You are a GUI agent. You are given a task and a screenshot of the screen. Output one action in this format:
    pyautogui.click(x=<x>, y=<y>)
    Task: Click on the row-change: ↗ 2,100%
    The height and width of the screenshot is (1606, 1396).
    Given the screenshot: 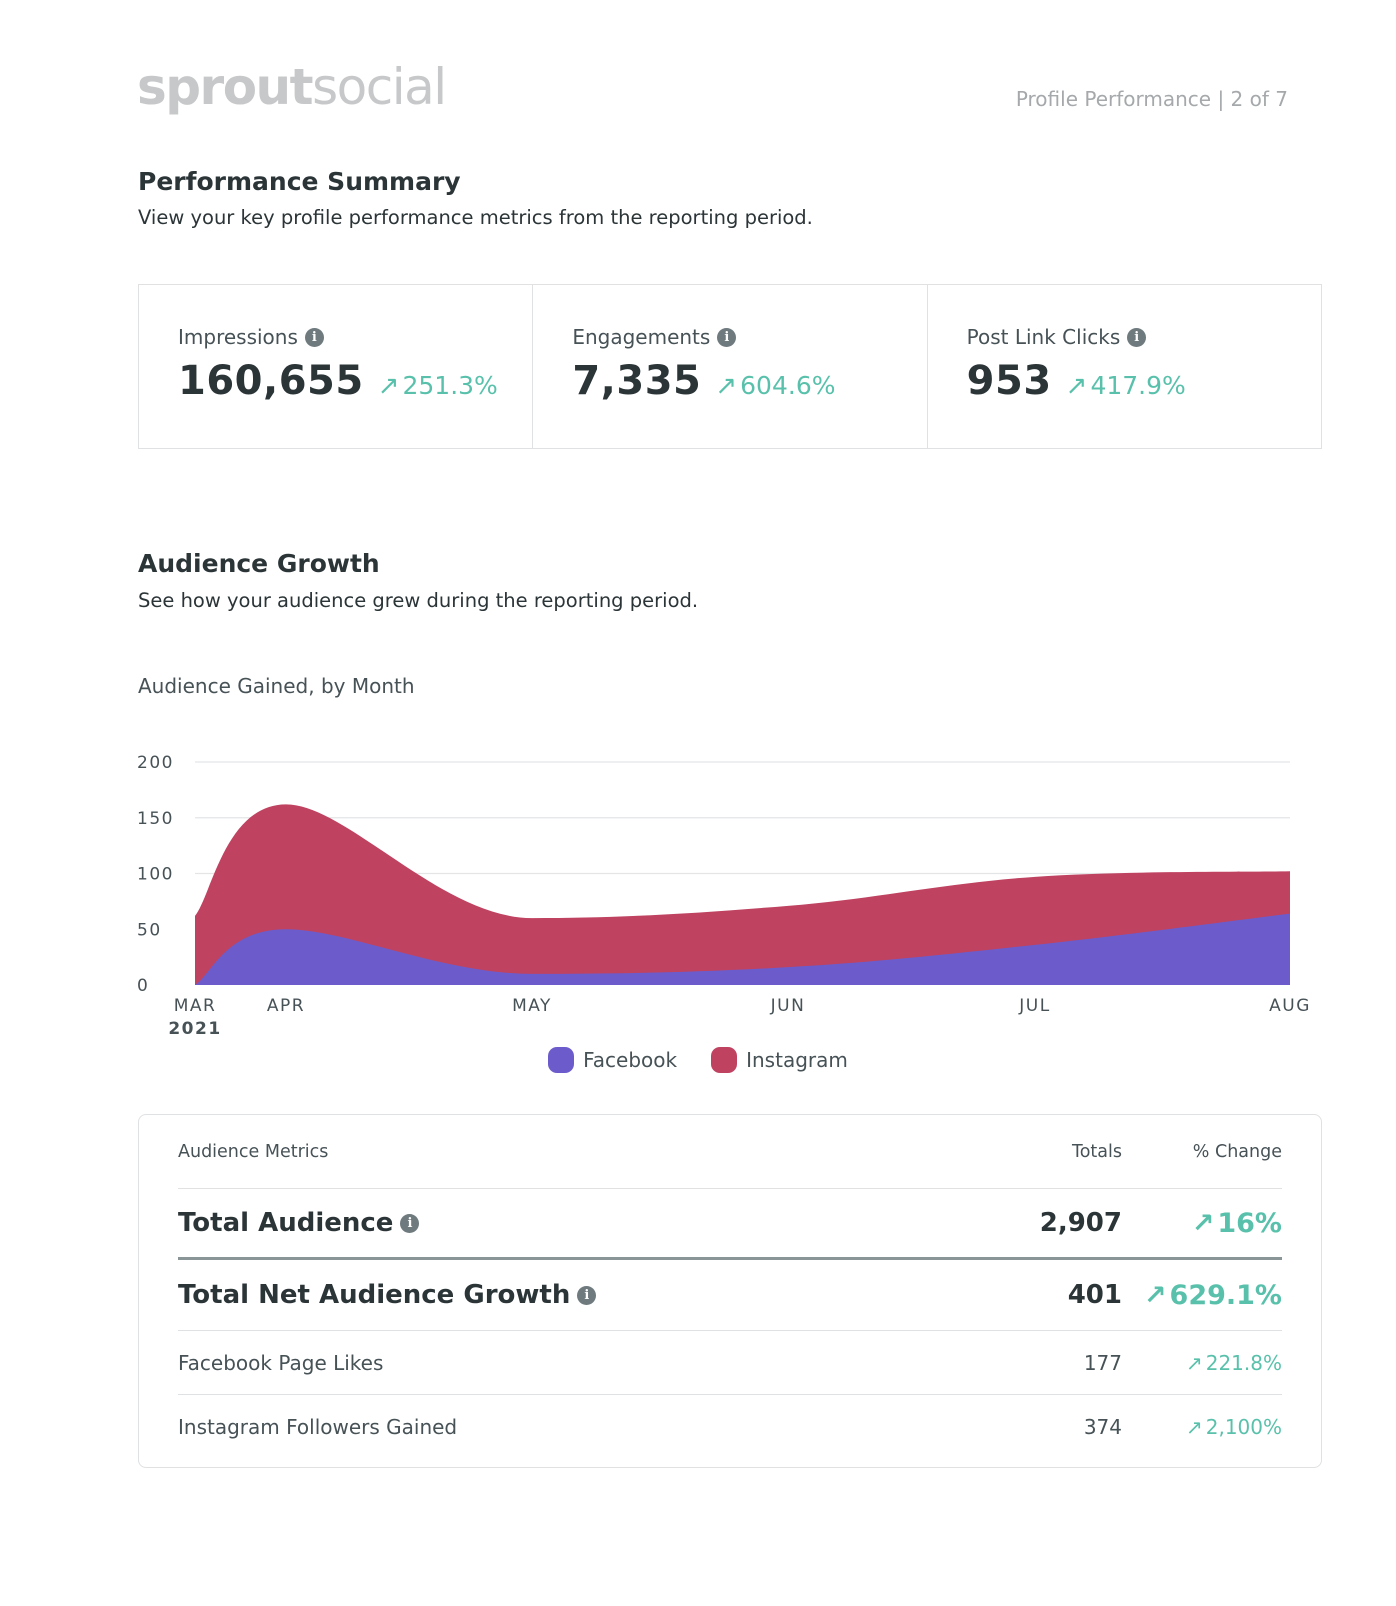 What is the action you would take?
    pyautogui.click(x=1202, y=1427)
    